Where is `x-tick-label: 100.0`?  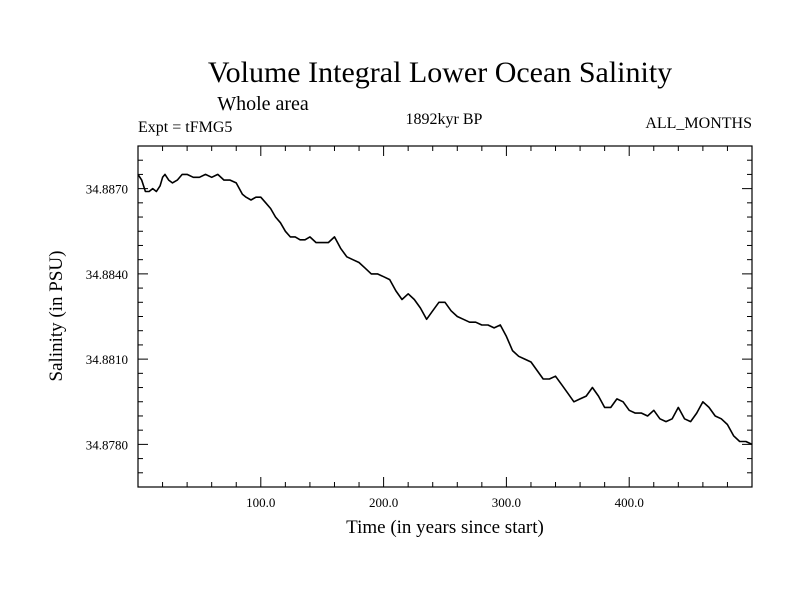
x-tick-label: 100.0 is located at coordinates (260, 502).